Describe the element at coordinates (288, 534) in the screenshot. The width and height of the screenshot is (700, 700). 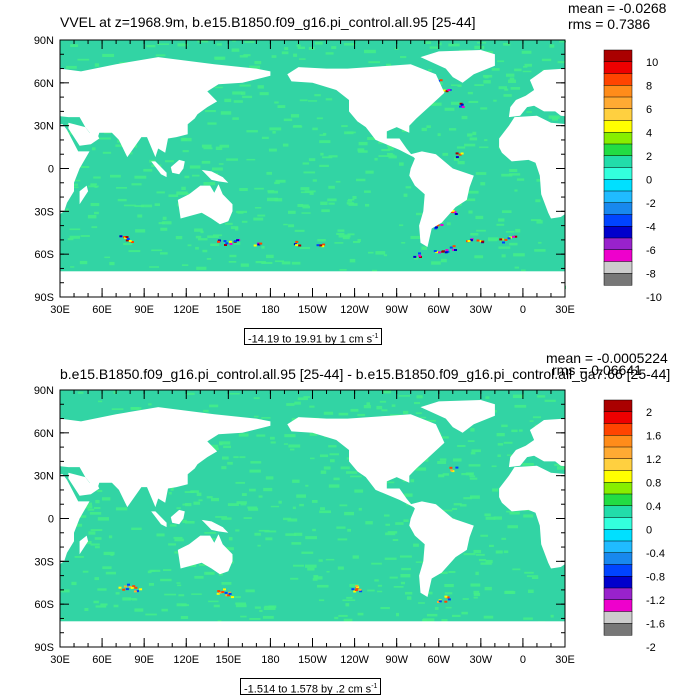
I see `current-speckles` at that location.